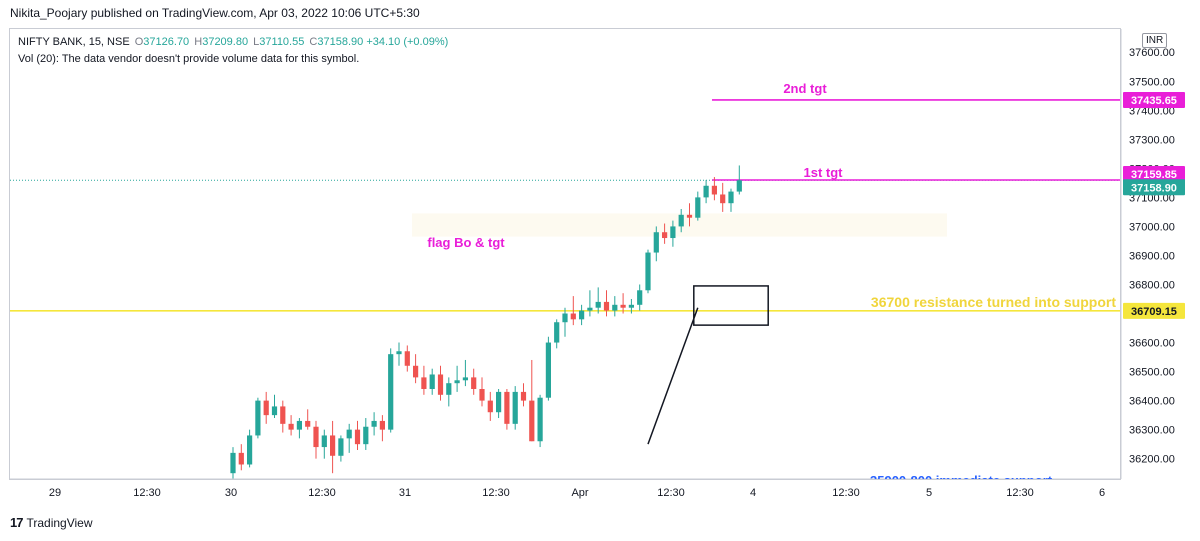  What do you see at coordinates (753, 493) in the screenshot?
I see `x-tick-label: 4` at bounding box center [753, 493].